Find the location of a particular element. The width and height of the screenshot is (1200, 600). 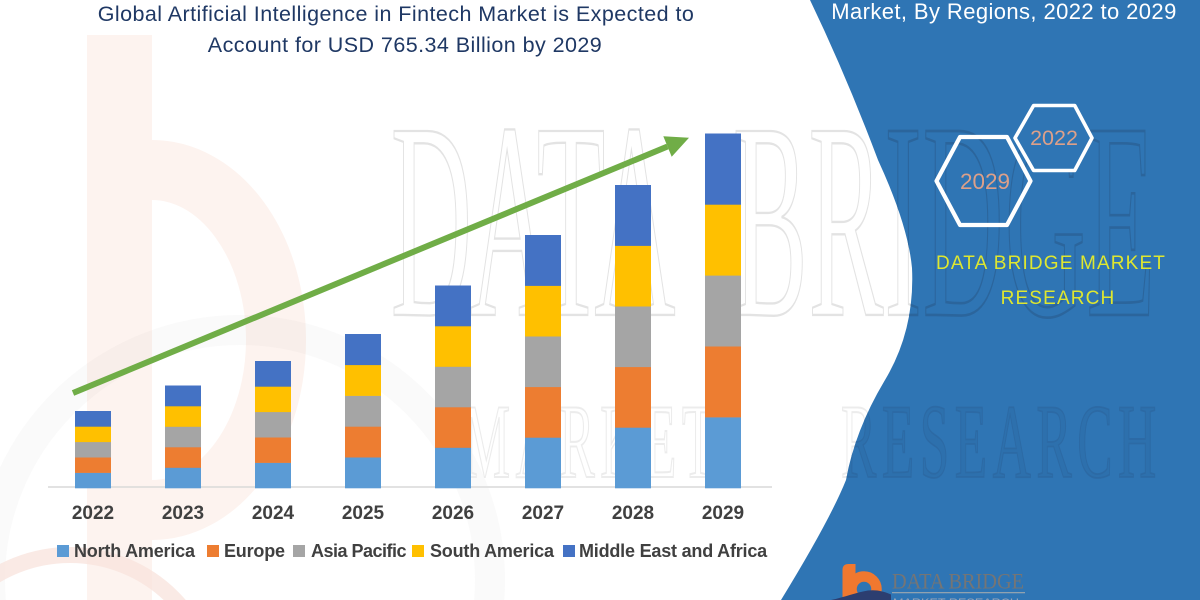

svg-text: MARKET is located at coordinates (591, 442).